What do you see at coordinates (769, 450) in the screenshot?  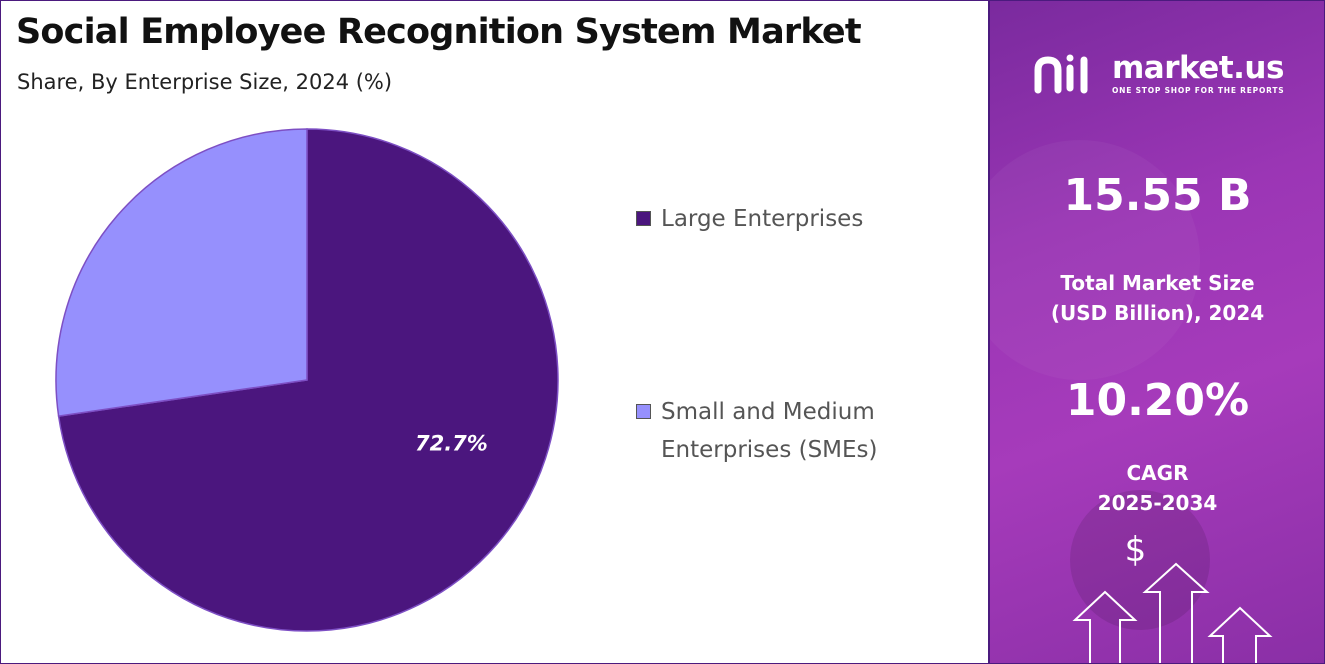 I see `legend-label-line2: Enterprises (SMEs)` at bounding box center [769, 450].